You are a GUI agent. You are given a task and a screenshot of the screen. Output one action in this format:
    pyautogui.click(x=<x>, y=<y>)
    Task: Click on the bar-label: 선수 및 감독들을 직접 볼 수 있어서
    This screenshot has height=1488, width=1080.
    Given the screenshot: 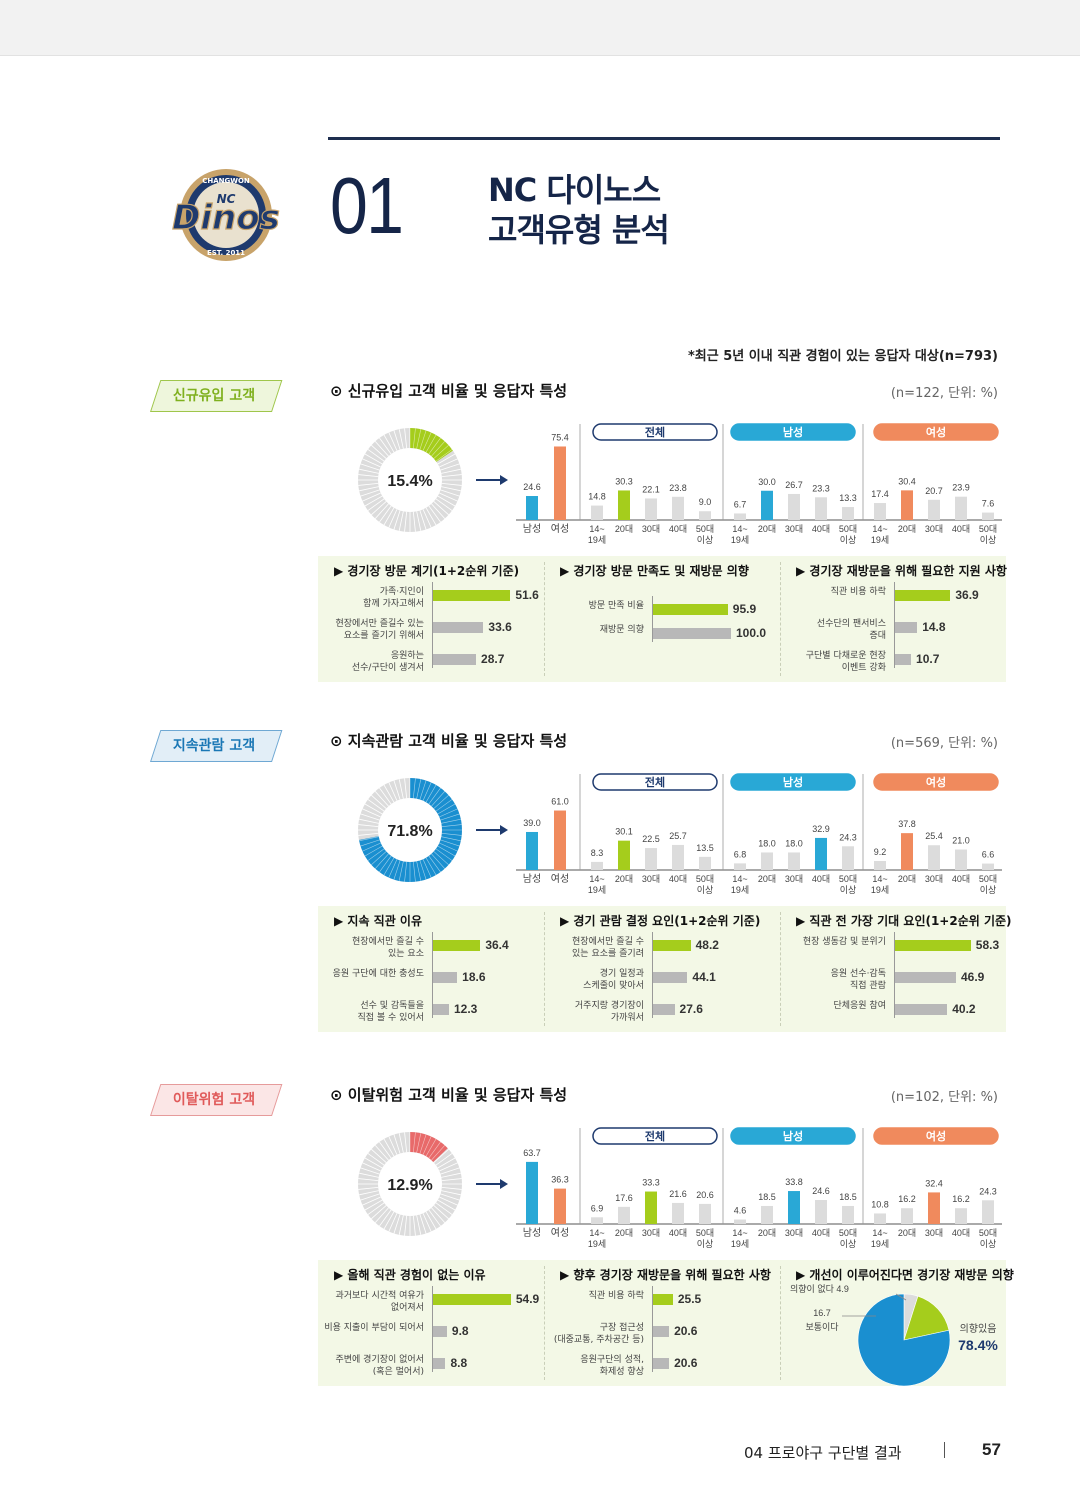 What is the action you would take?
    pyautogui.click(x=390, y=1012)
    